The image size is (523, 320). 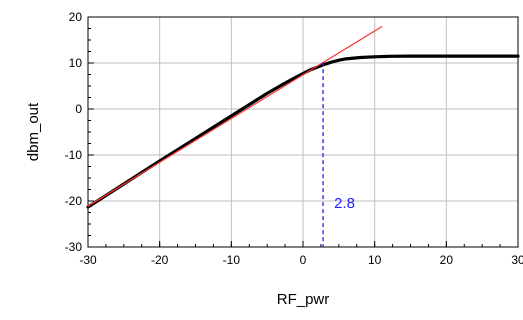 I want to click on x-tick-label: -10, so click(x=232, y=260).